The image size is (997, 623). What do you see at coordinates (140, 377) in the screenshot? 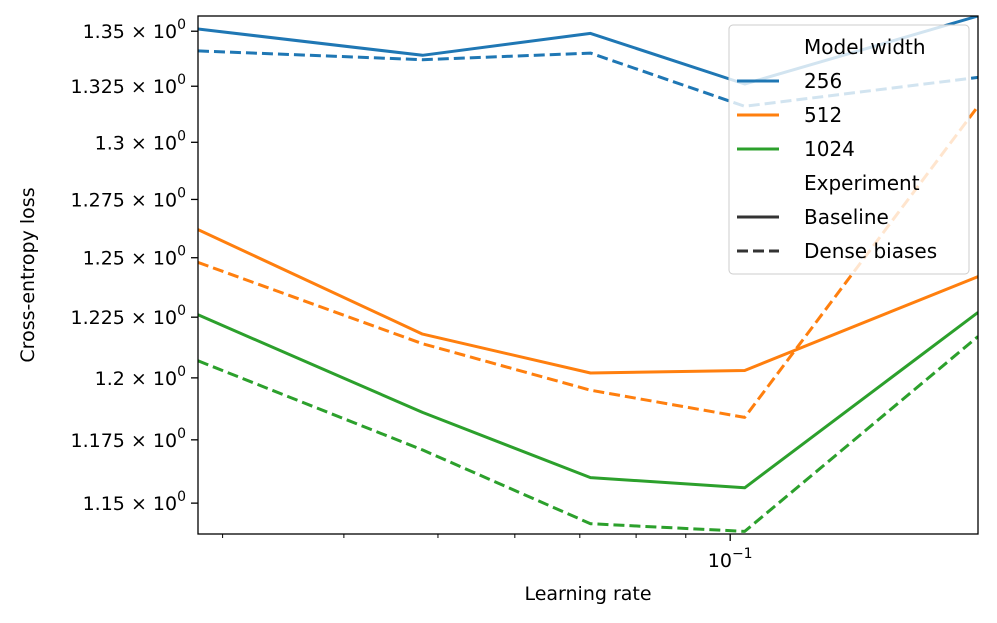
I see `y-tick-label: 1.2 × 100` at bounding box center [140, 377].